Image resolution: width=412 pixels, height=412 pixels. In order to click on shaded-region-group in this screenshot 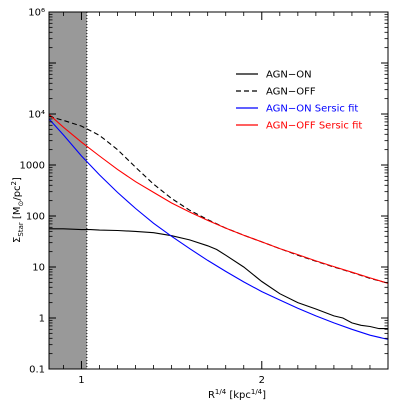, I will do `click(68, 190)`.